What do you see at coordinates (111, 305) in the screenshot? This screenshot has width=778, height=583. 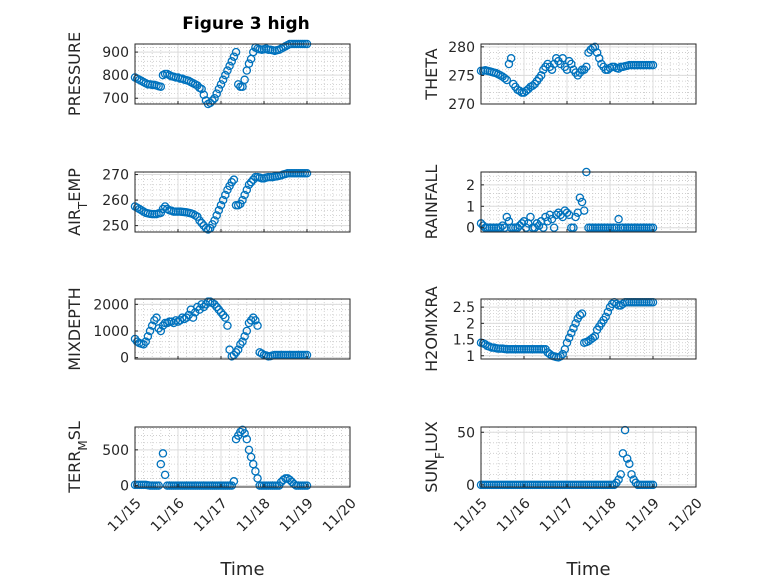 I see `y-tick-label: 2000` at bounding box center [111, 305].